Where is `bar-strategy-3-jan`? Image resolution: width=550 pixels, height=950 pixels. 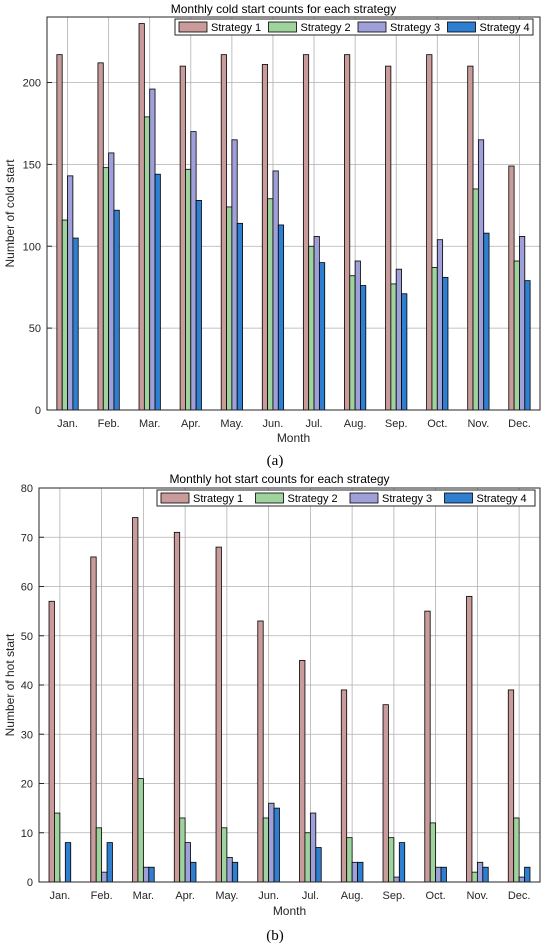 bar-strategy-3-jan is located at coordinates (70, 293).